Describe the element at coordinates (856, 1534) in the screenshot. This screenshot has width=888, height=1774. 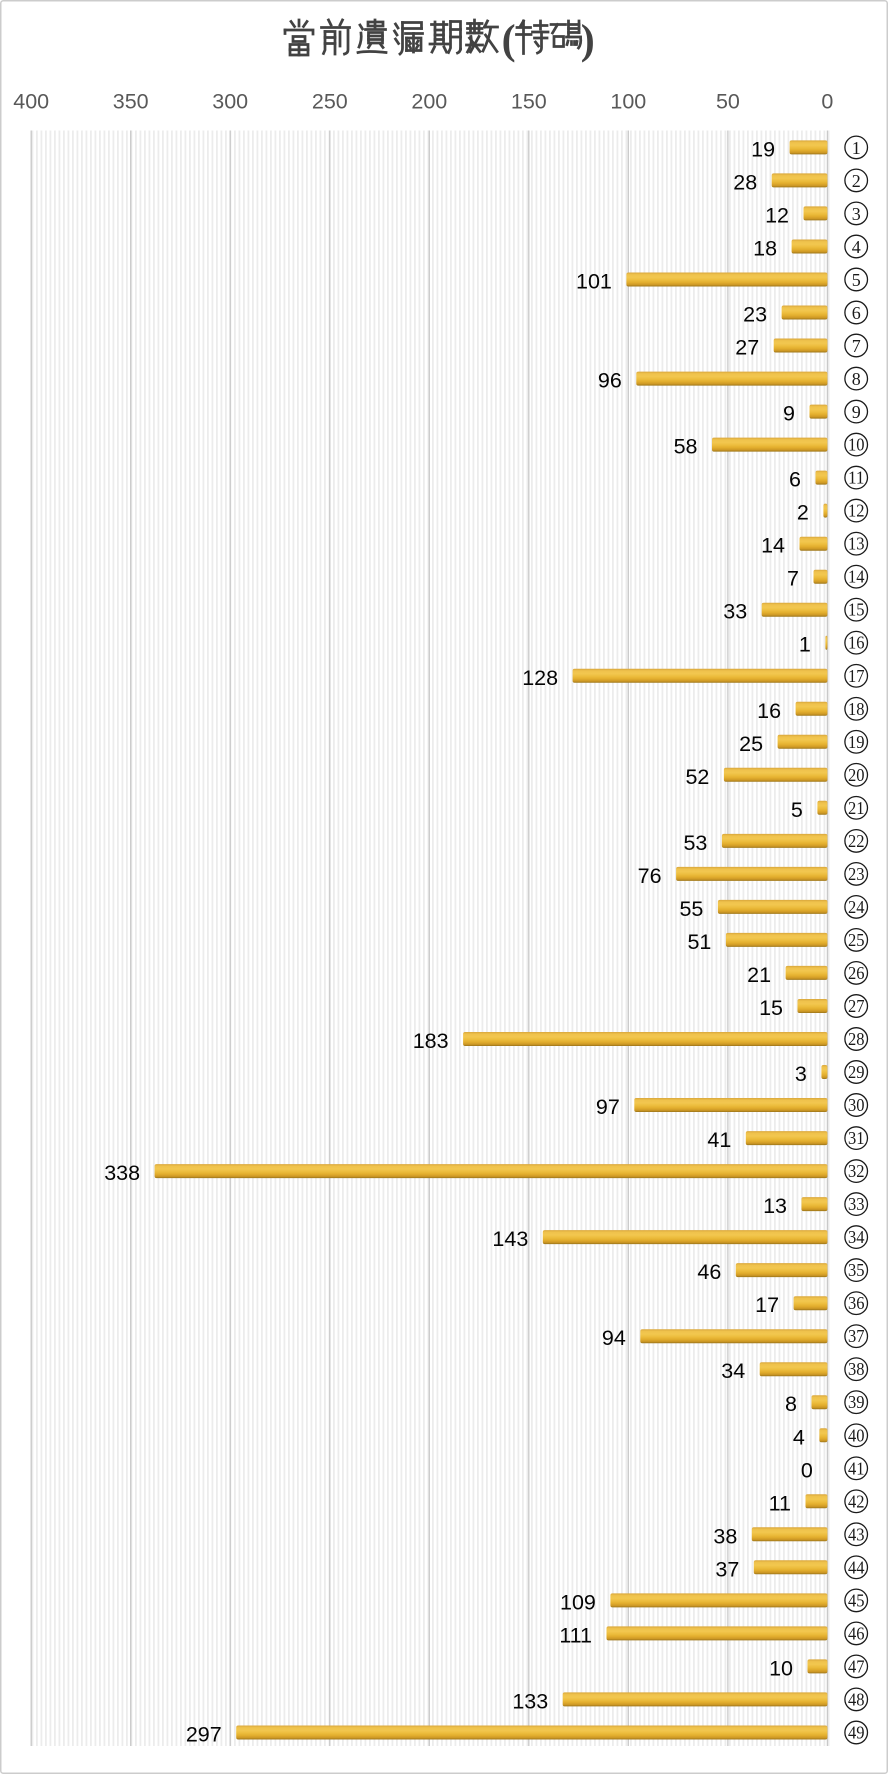
I see `svg-text: 43` at that location.